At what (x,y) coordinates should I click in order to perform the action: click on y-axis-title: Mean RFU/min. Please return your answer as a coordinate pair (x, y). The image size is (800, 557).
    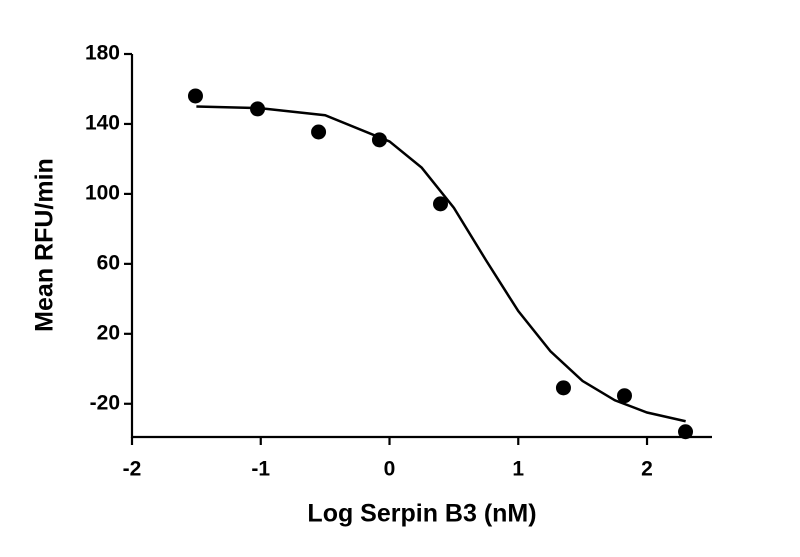
    Looking at the image, I should click on (45, 245).